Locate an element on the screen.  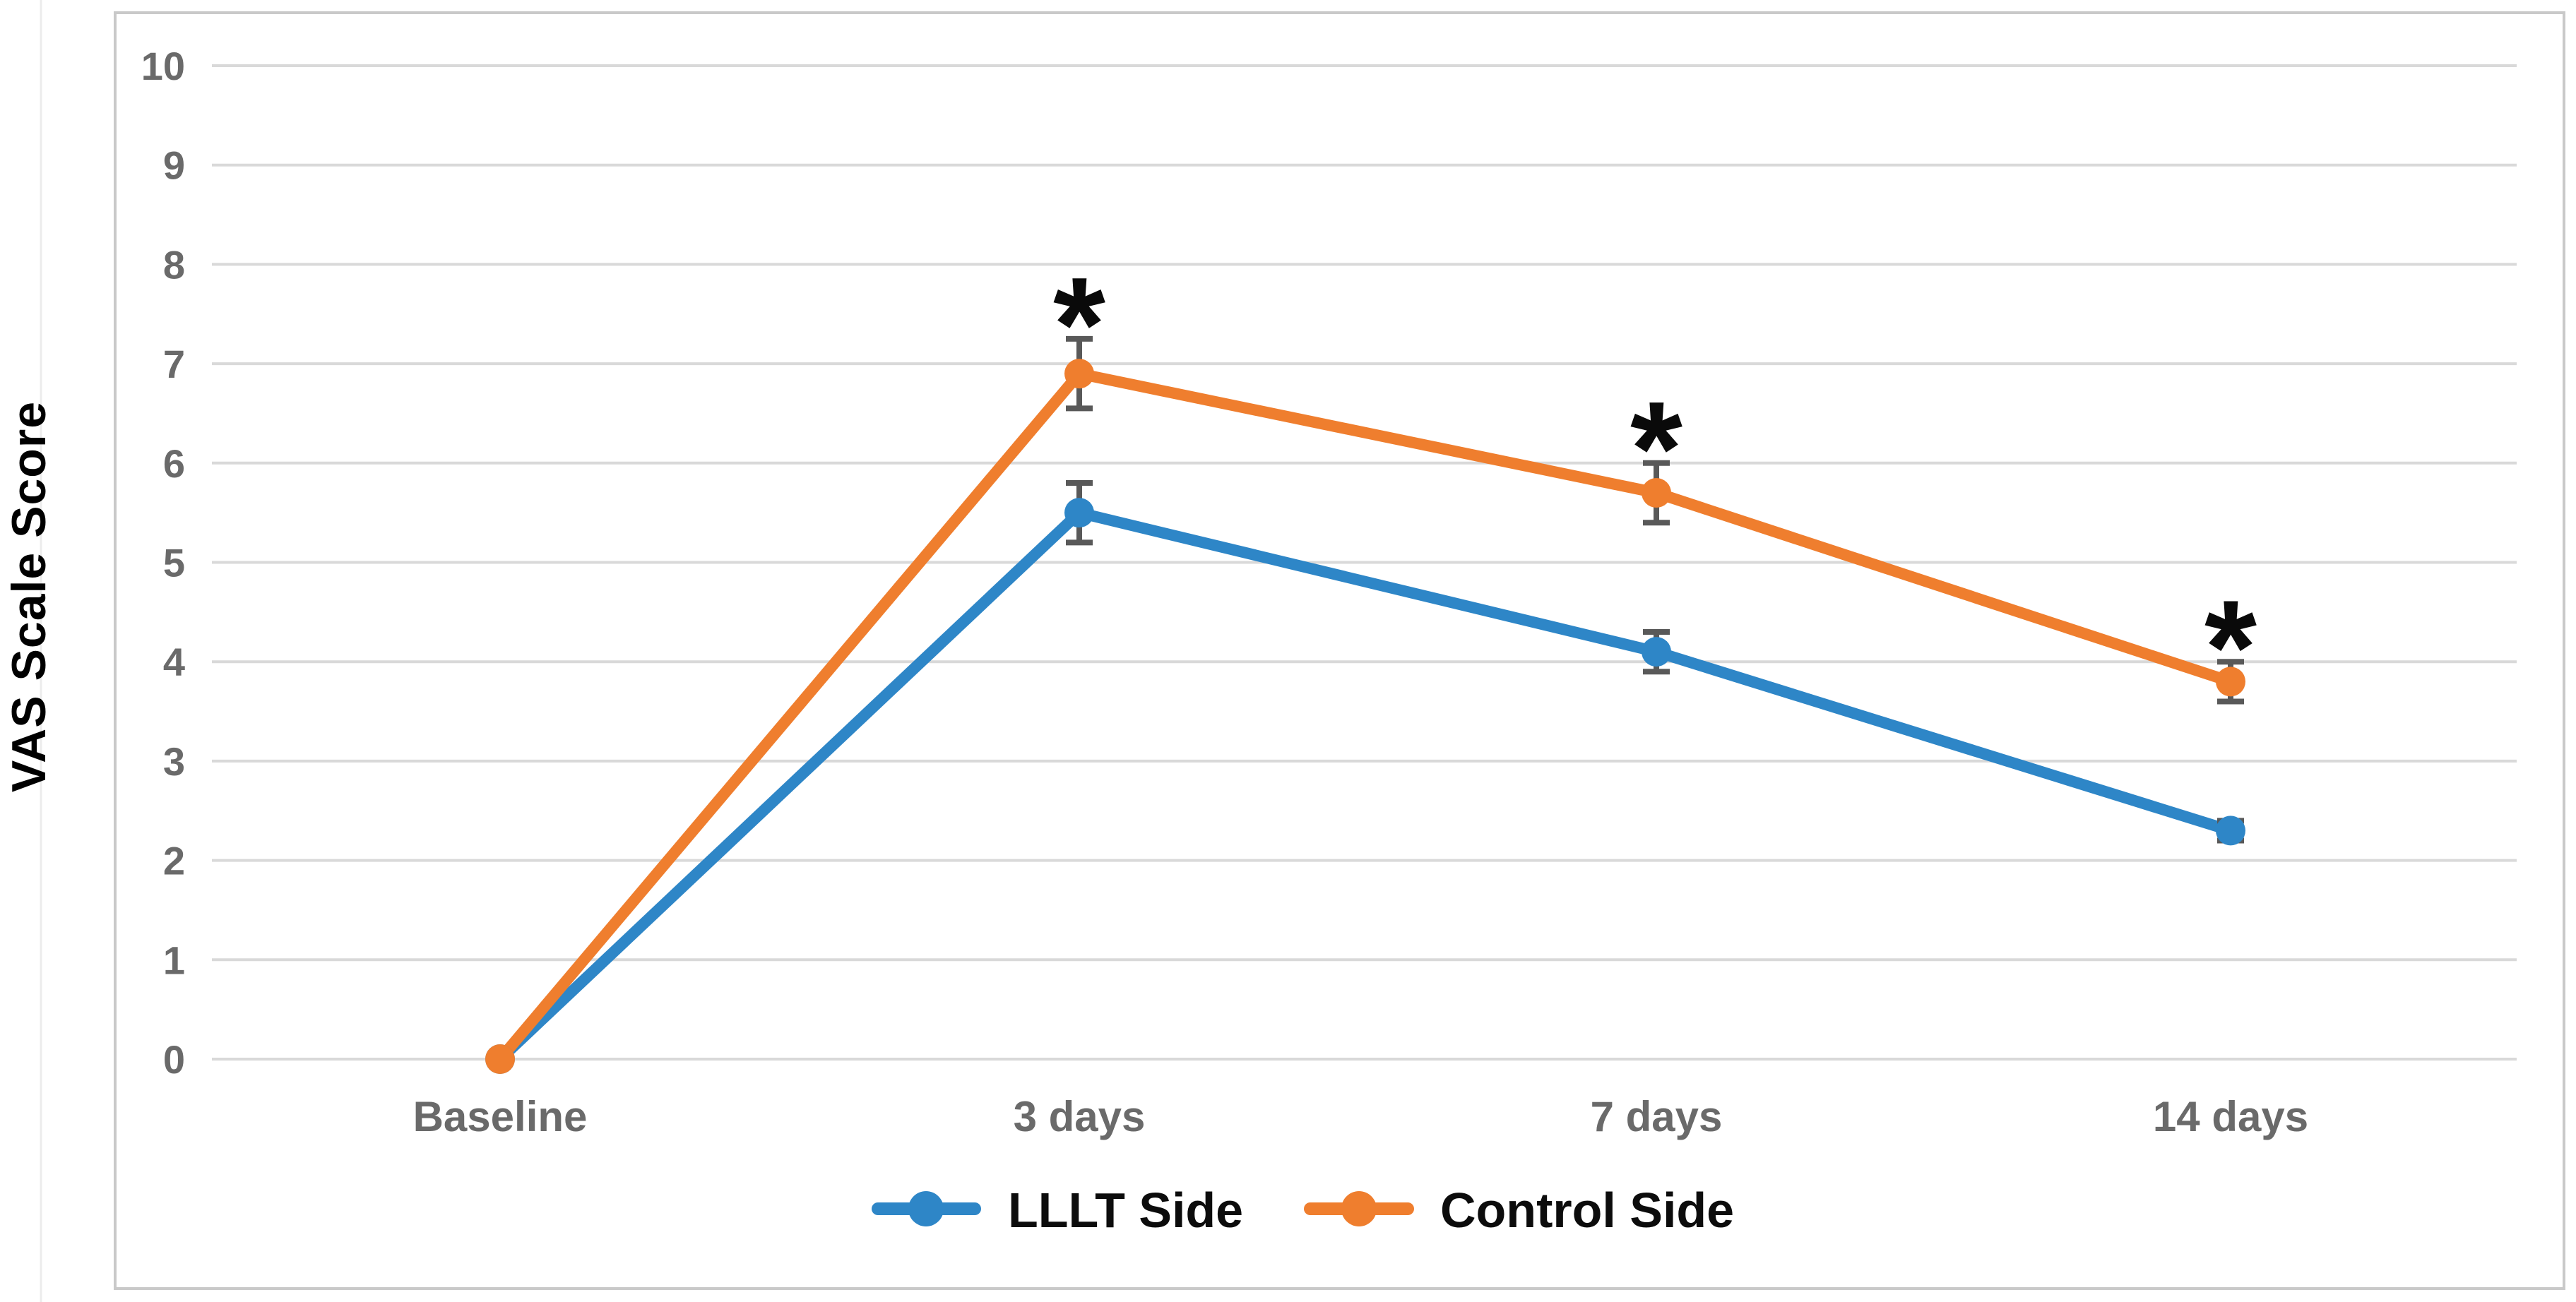
data-point-lllt-side-7-days is located at coordinates (1656, 652).